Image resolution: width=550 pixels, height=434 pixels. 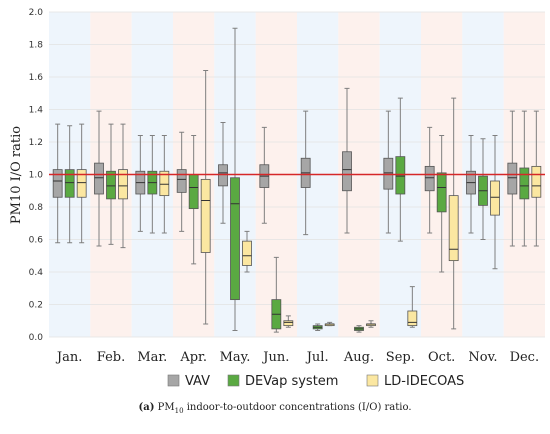 I want to click on legend-entry-2: DEVap system, so click(x=291, y=381).